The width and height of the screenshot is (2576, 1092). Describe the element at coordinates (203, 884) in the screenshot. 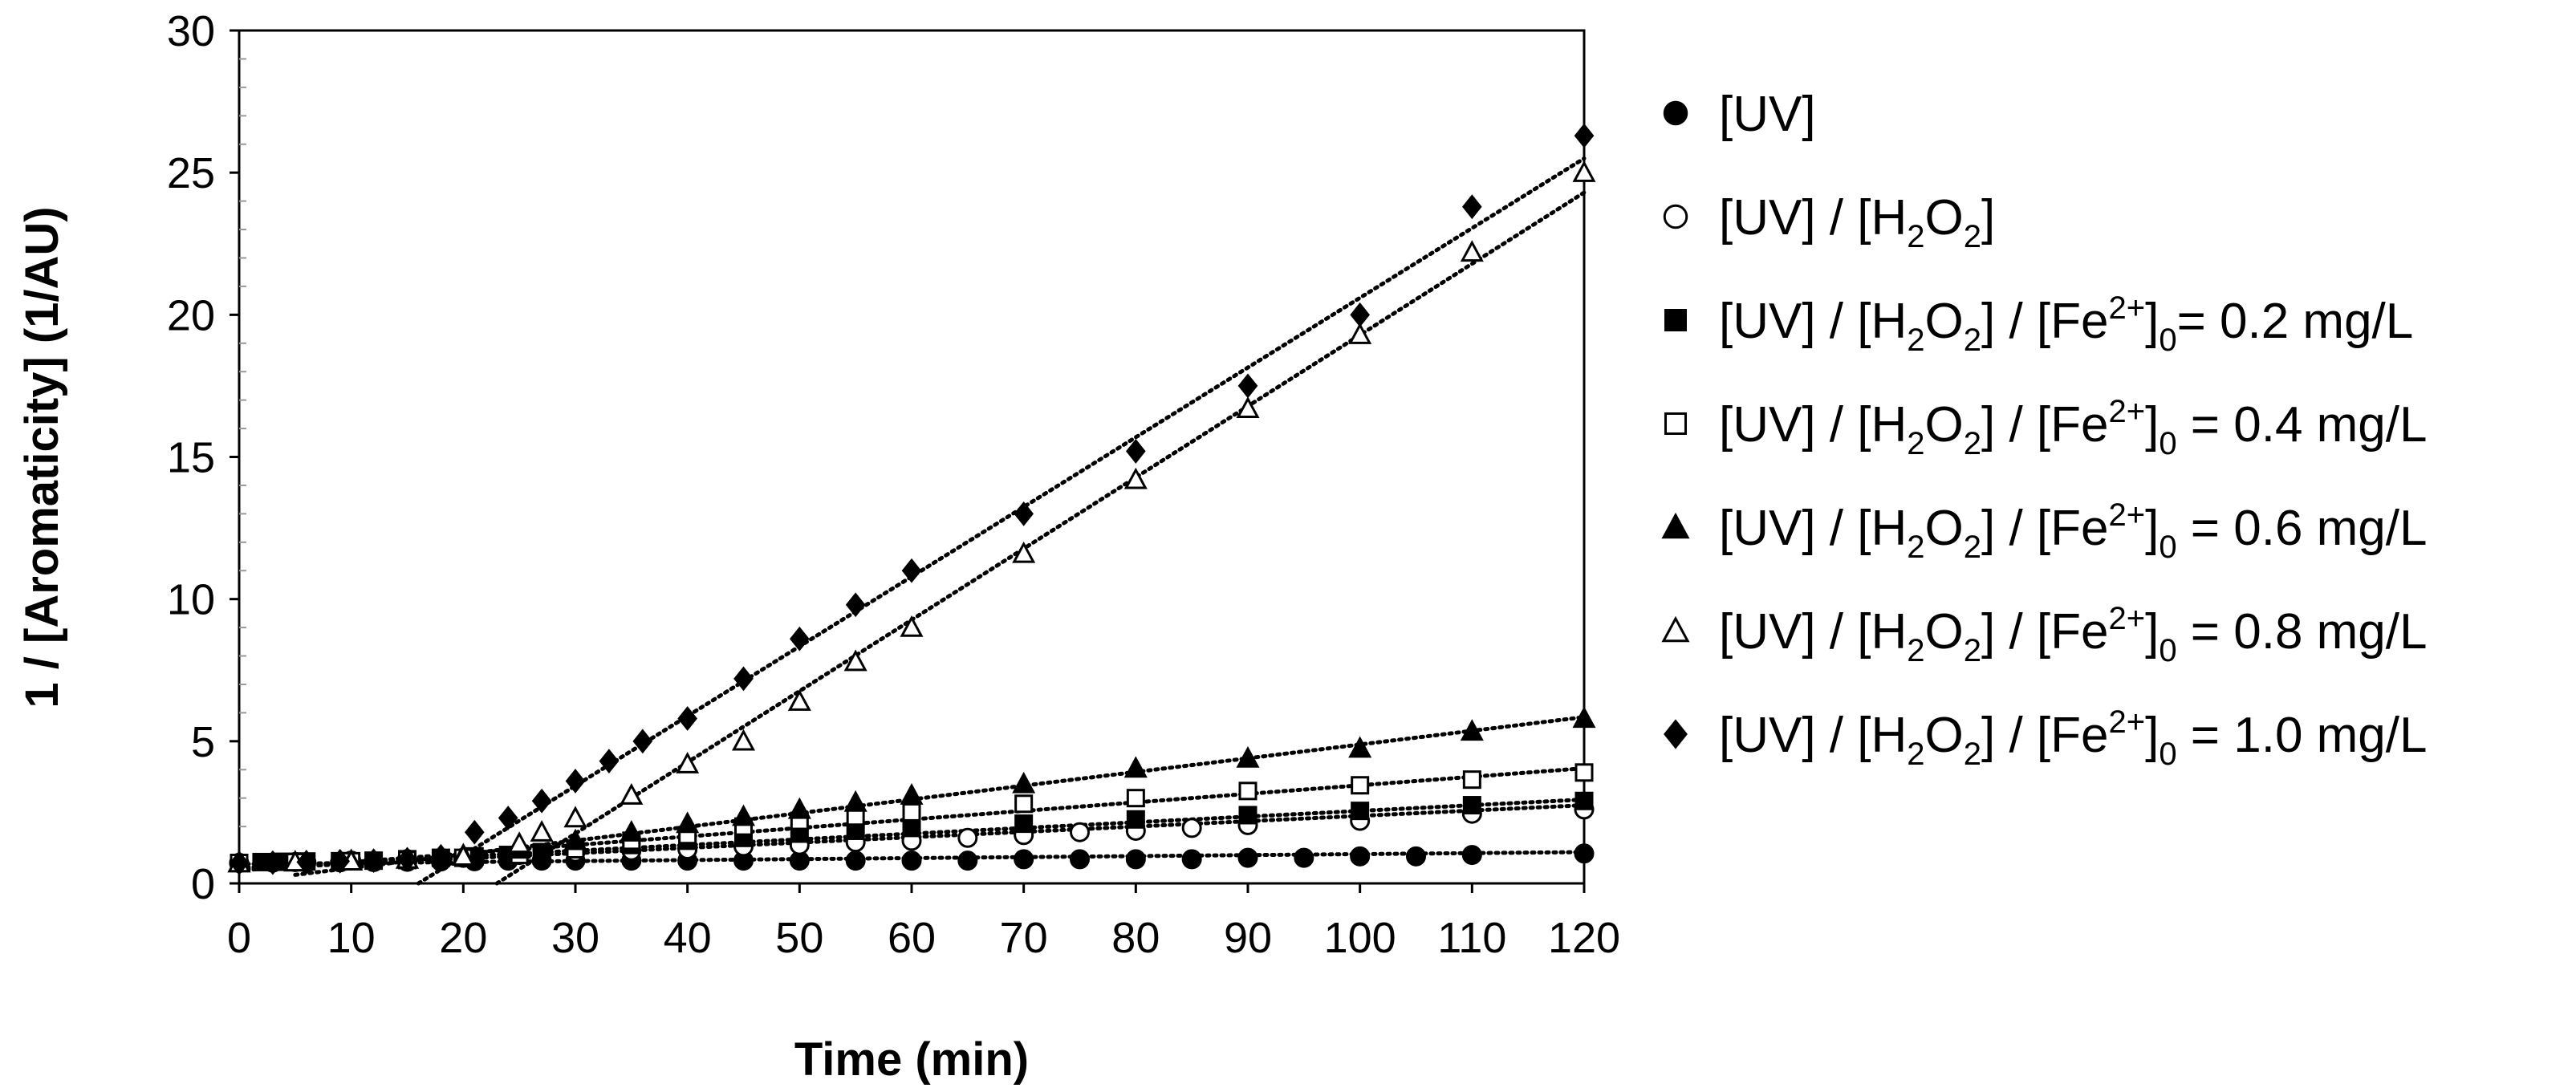

I see `y-tick-label: 0` at that location.